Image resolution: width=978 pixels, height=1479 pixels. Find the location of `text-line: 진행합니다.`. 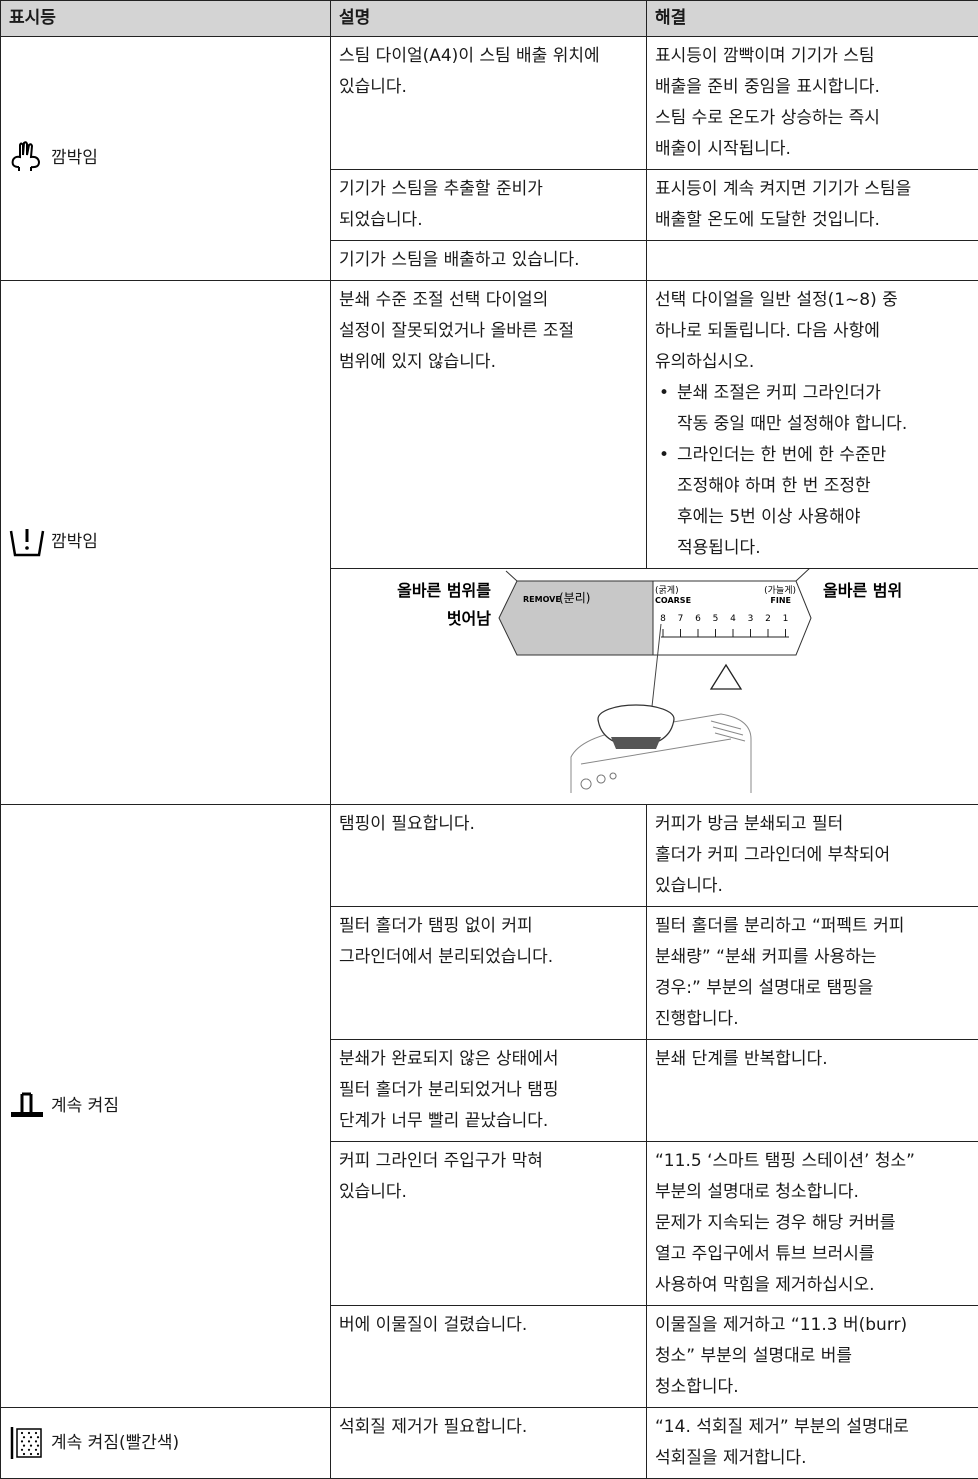

text-line: 진행합니다. is located at coordinates (812, 1019).